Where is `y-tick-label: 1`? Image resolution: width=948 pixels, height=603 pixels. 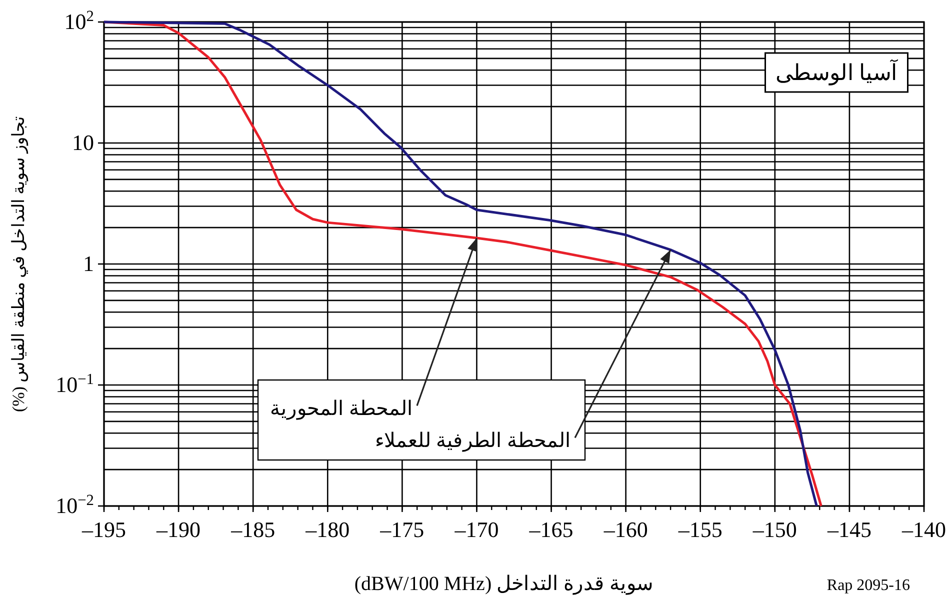
y-tick-label: 1 is located at coordinates (88, 263).